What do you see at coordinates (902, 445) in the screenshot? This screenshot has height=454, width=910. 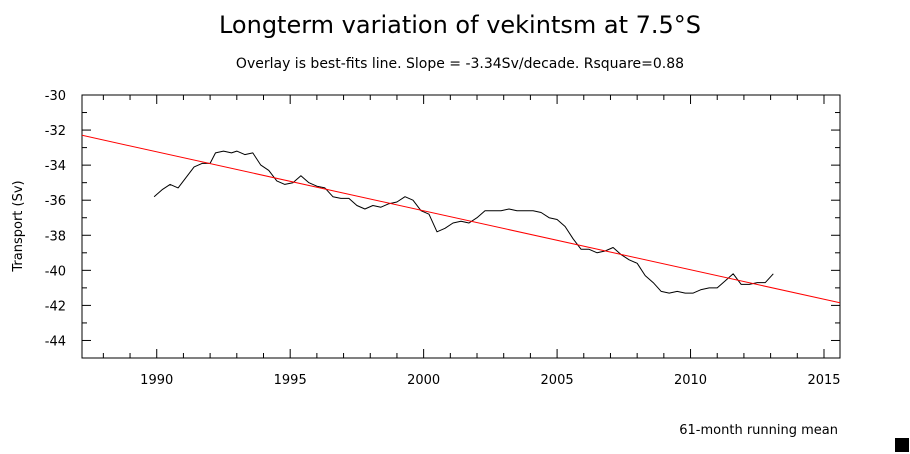 I see `corner-marker` at bounding box center [902, 445].